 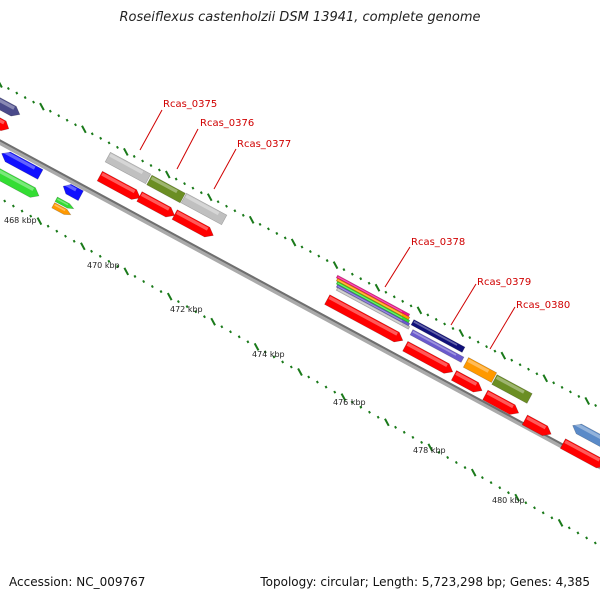 What do you see at coordinates (438, 242) in the screenshot?
I see `gene-label-rcas-0378: Rcas_0378` at bounding box center [438, 242].